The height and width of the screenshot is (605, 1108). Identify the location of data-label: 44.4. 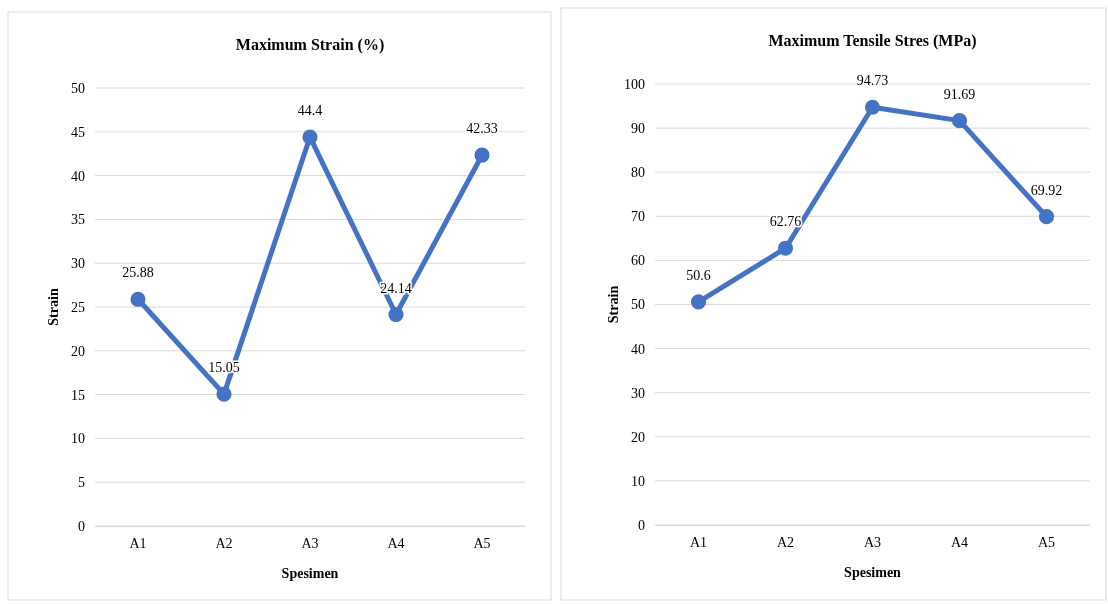
(310, 111).